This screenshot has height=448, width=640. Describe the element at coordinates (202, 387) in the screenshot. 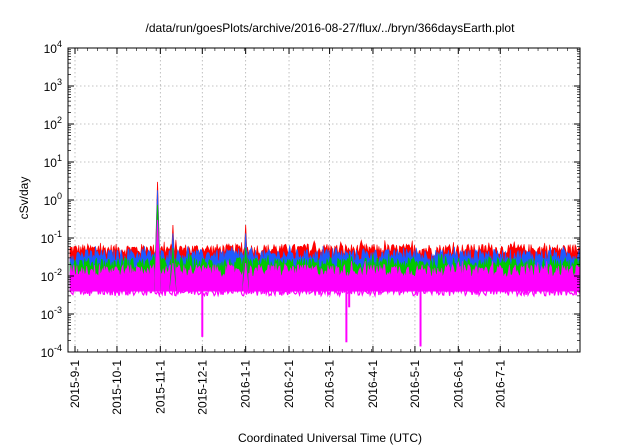

I see `x-tick-label: 2015-12-1` at that location.